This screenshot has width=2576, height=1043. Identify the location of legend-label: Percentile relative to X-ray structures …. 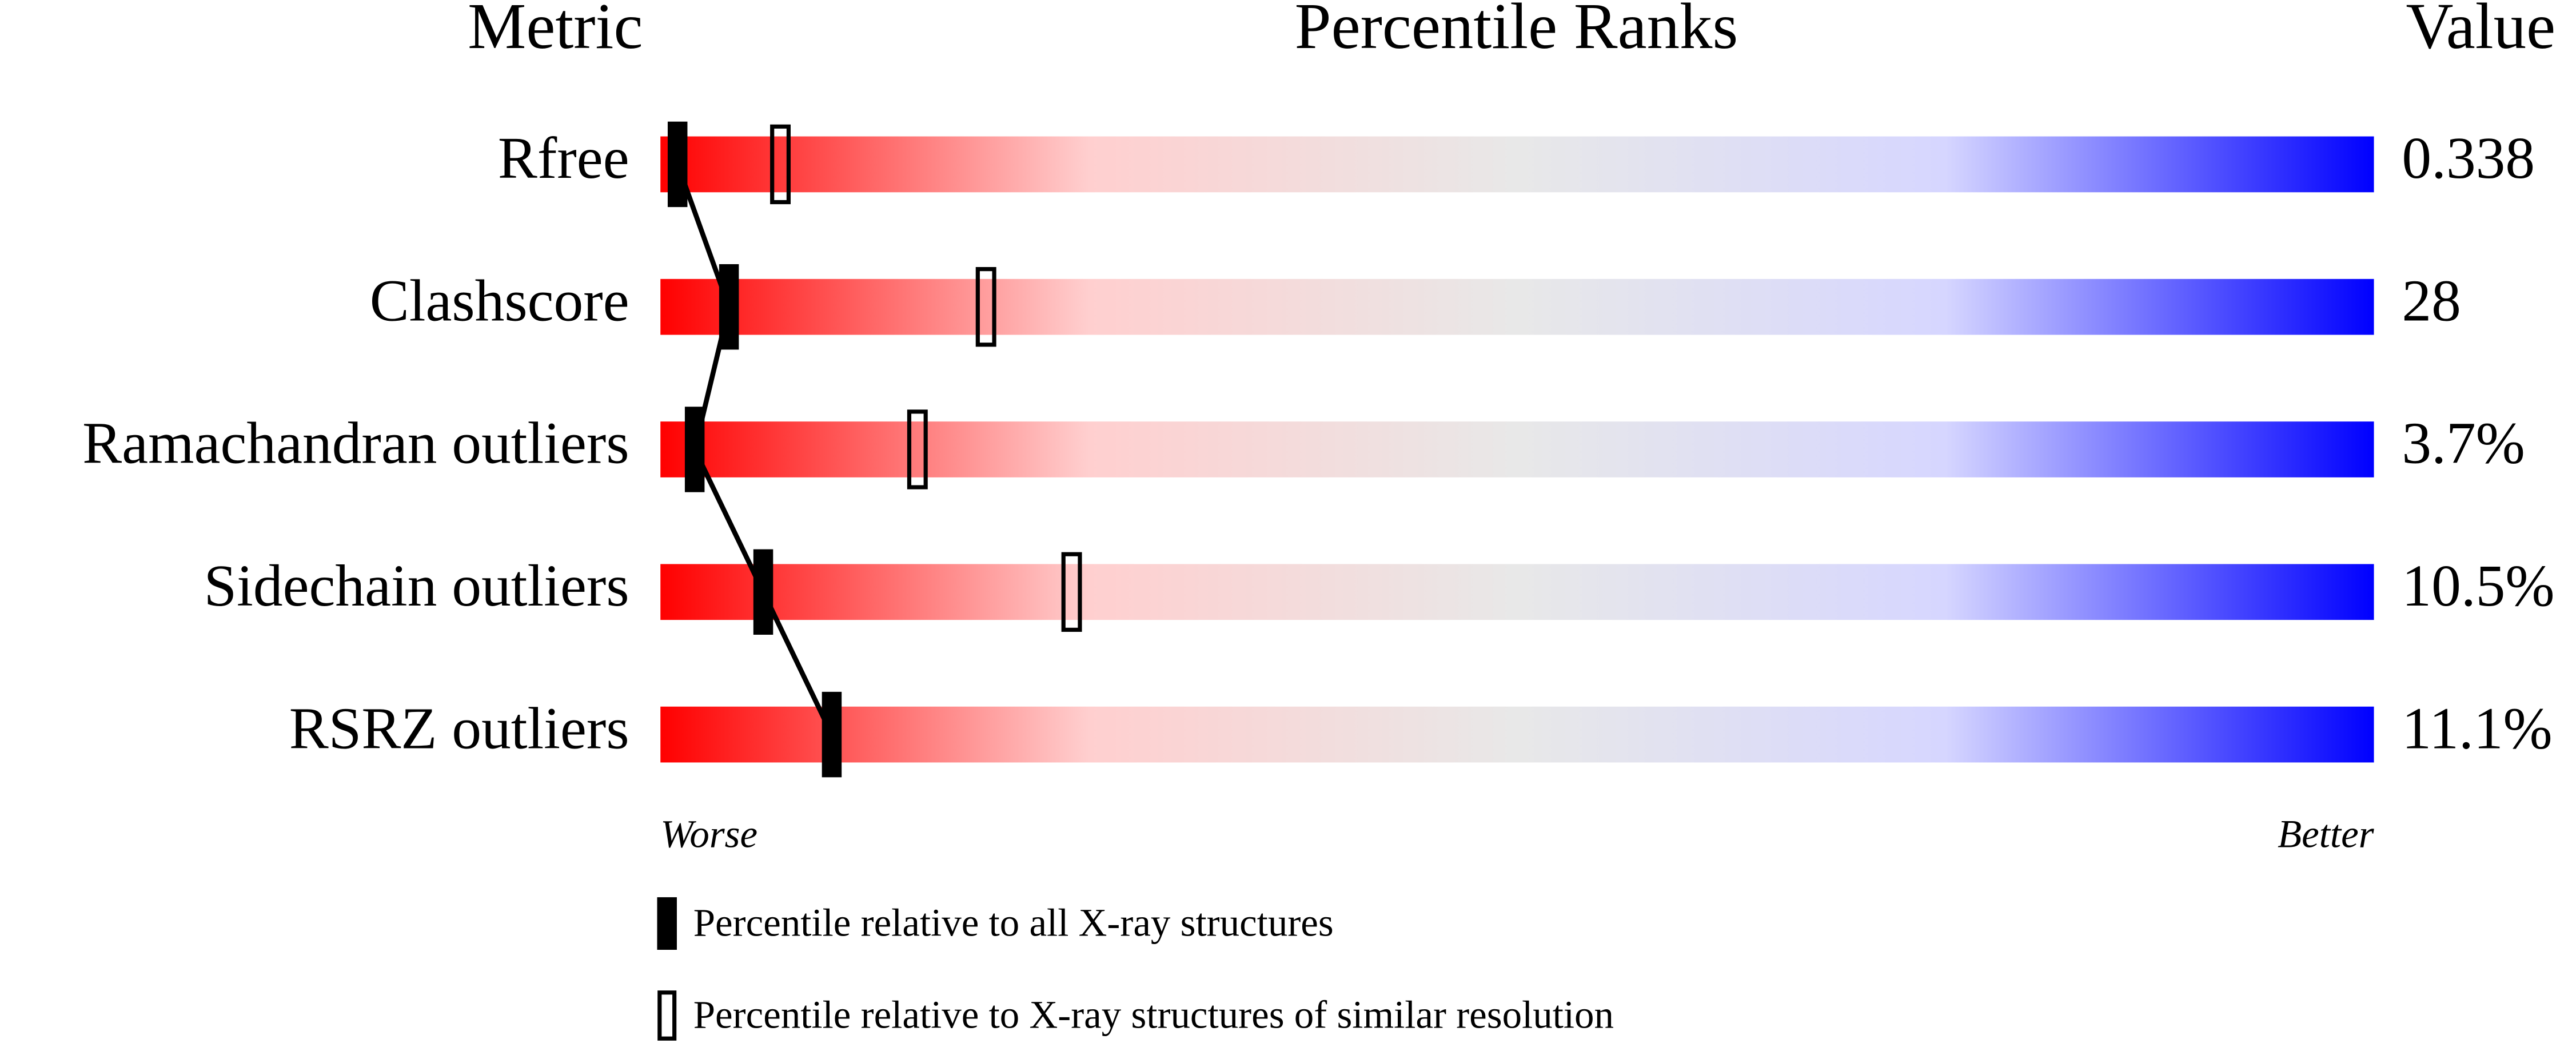
(1153, 1015).